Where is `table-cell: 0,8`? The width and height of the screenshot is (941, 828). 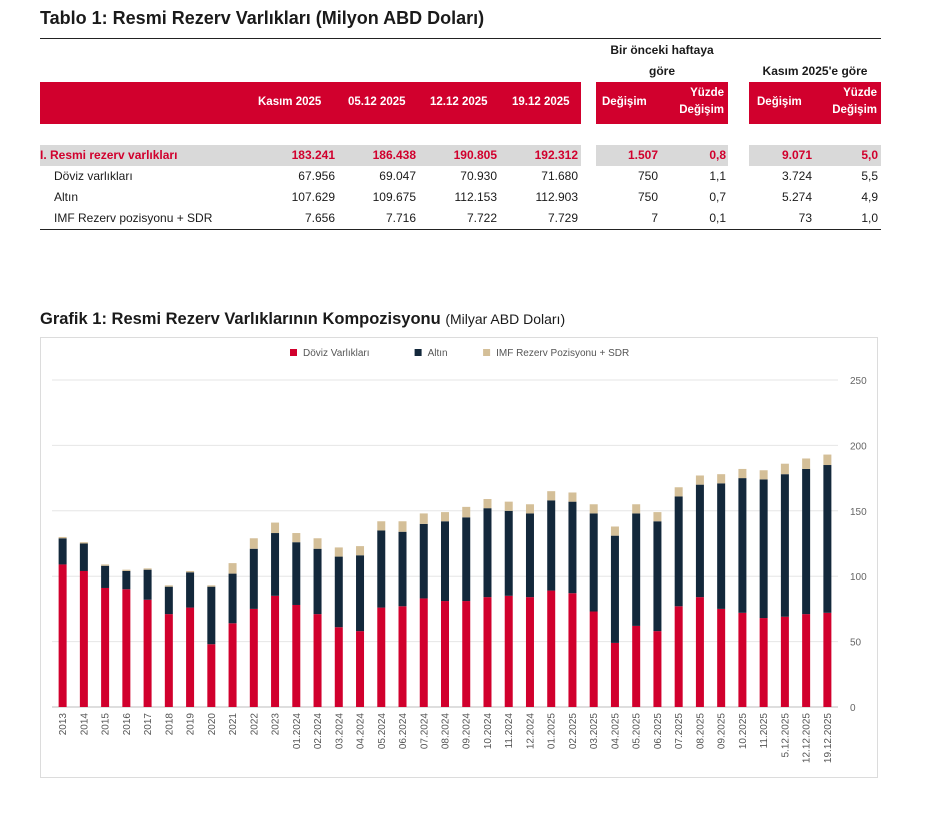
table-cell: 0,8 is located at coordinates (717, 155).